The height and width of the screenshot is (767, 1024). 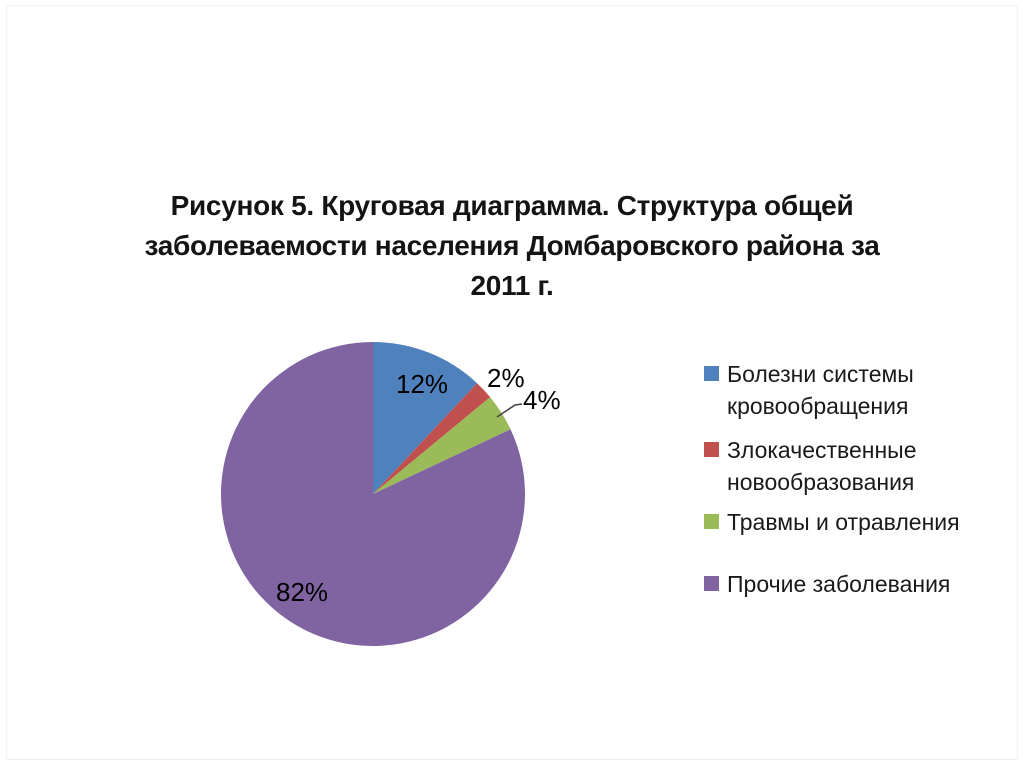 I want to click on pie-slice-injuries, so click(x=442, y=445).